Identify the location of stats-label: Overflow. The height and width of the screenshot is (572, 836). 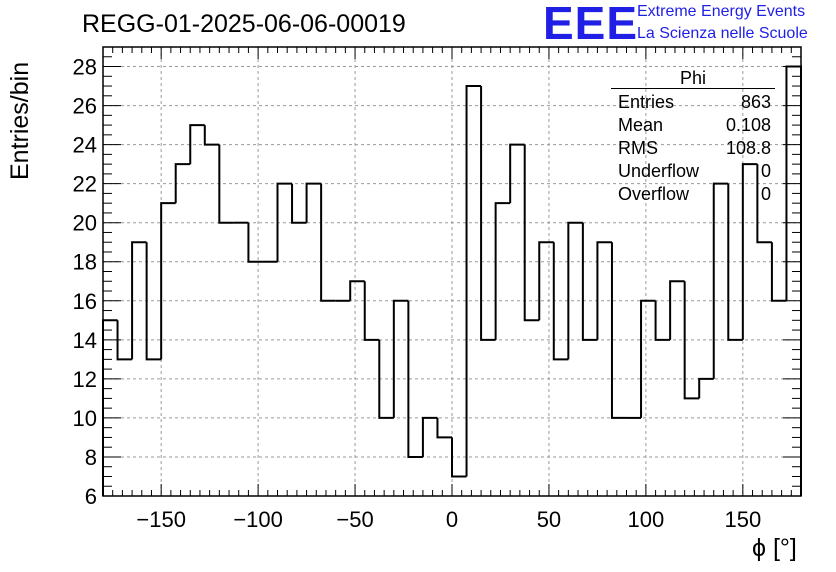
(654, 194).